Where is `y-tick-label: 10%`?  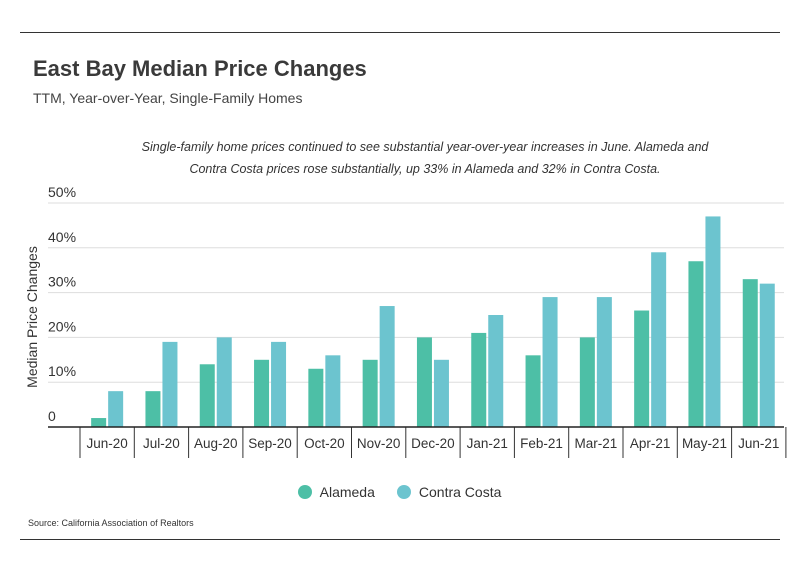 y-tick-label: 10% is located at coordinates (62, 371).